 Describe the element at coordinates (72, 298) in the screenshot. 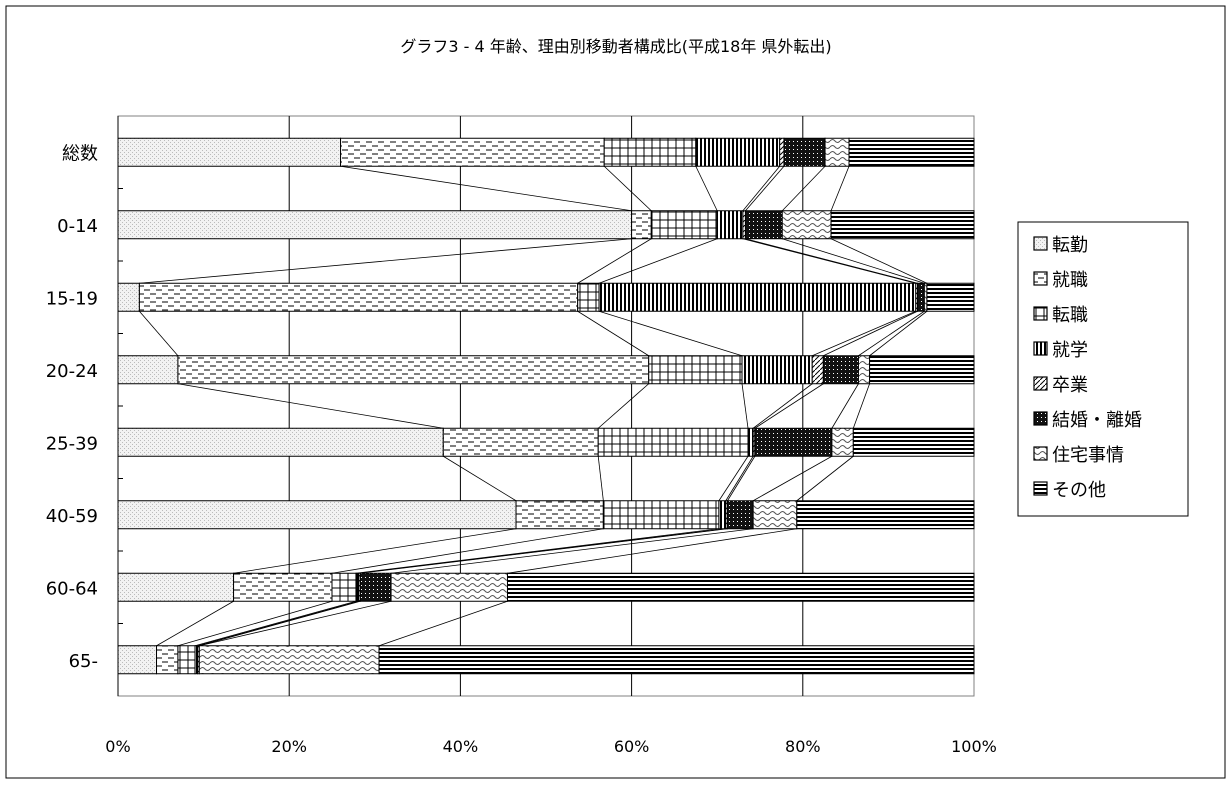

I see `category-label: 15-19` at that location.